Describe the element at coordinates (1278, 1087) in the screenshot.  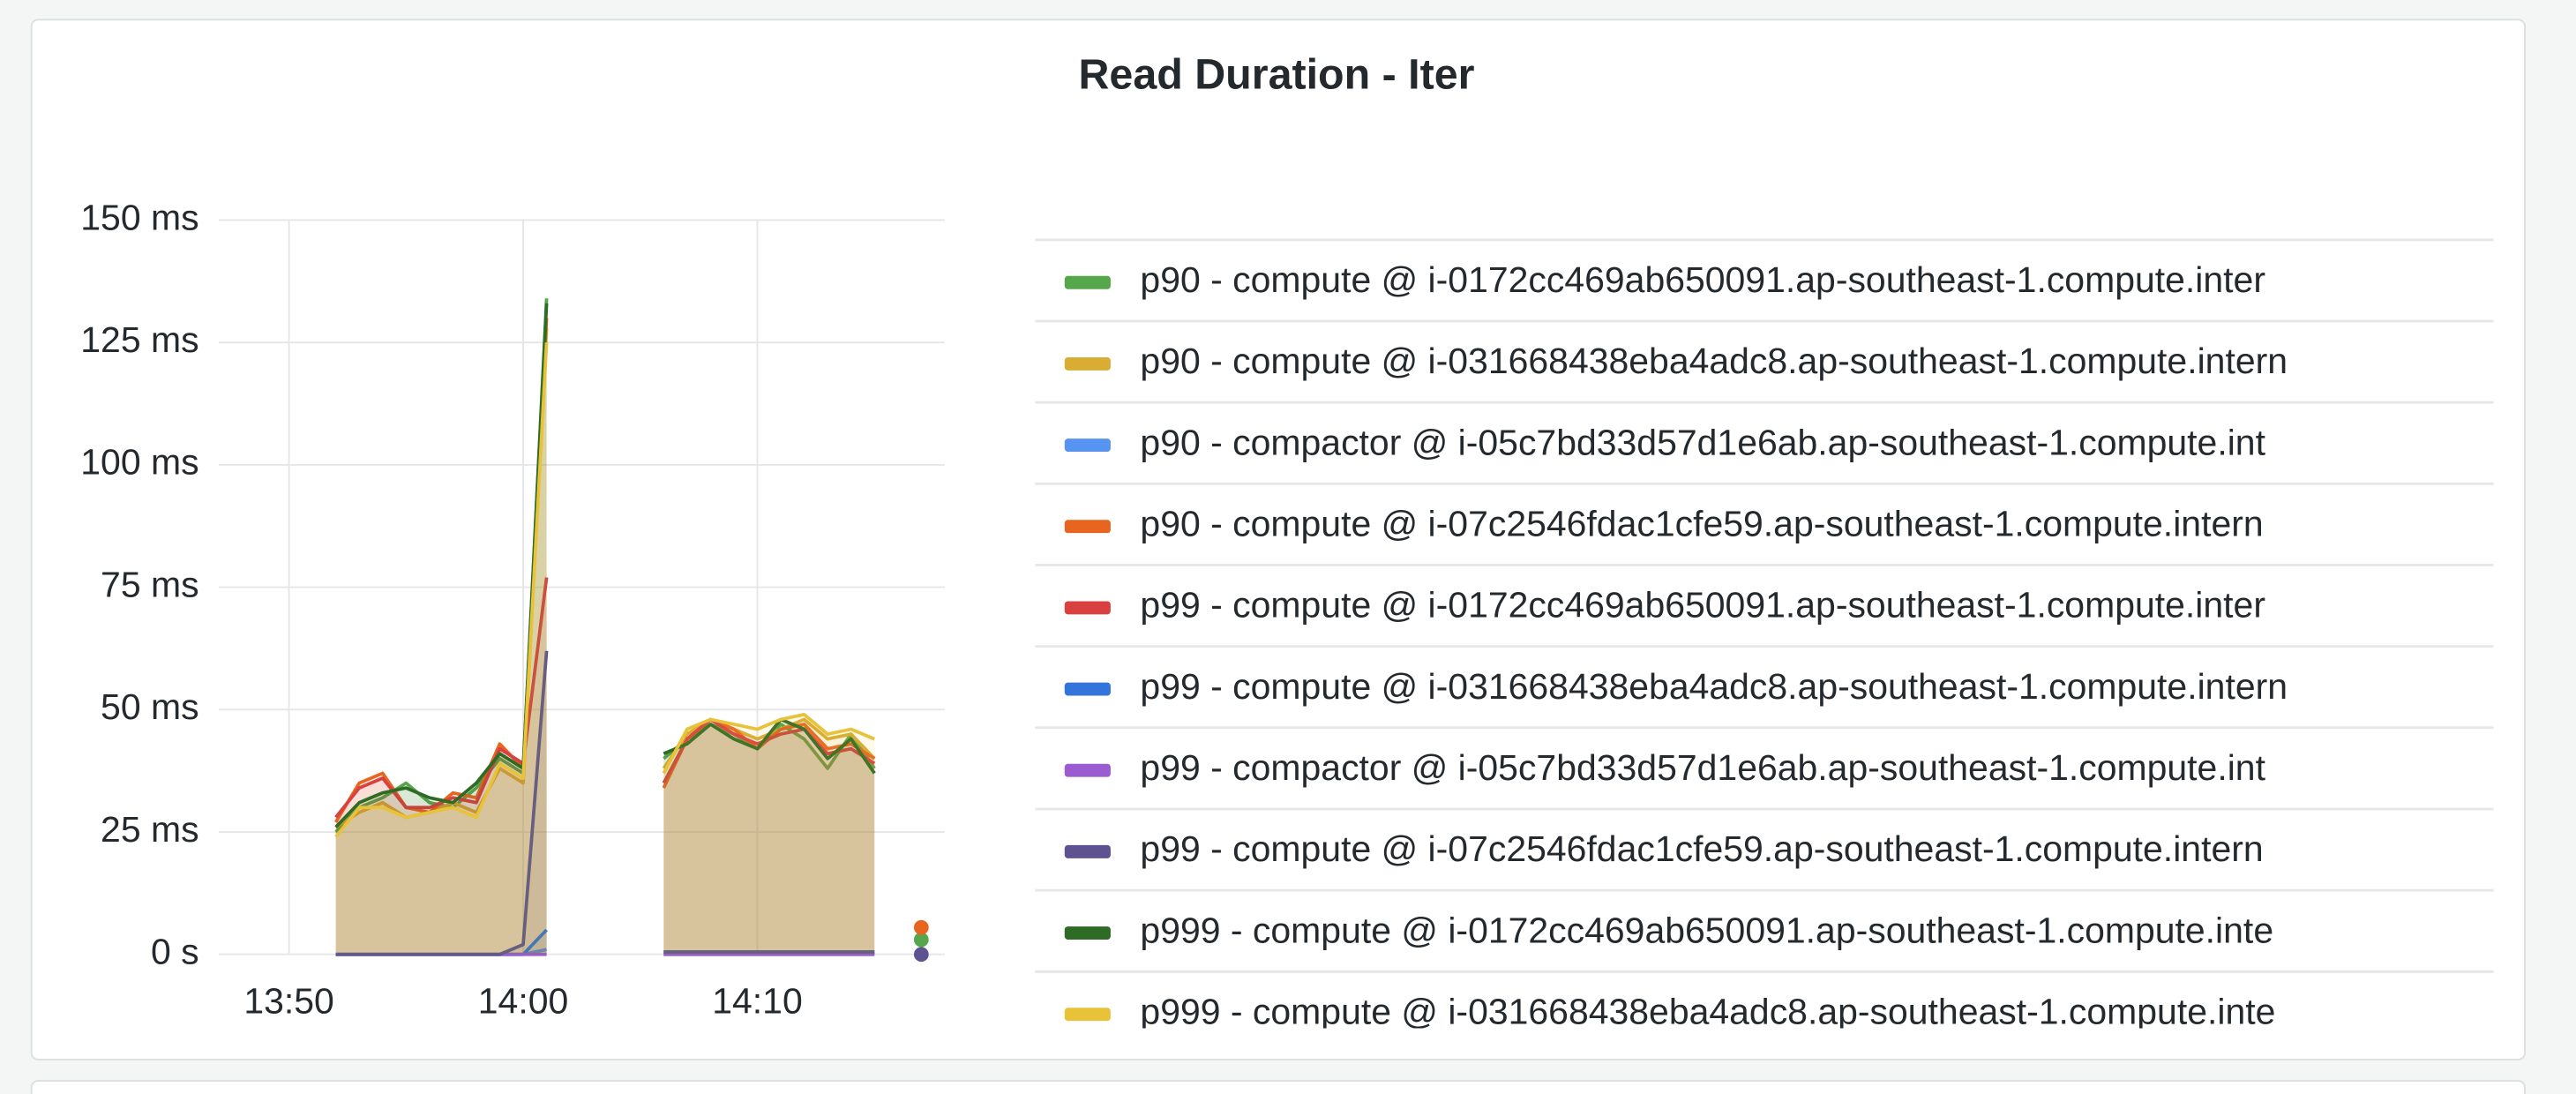
I see `next-panel` at that location.